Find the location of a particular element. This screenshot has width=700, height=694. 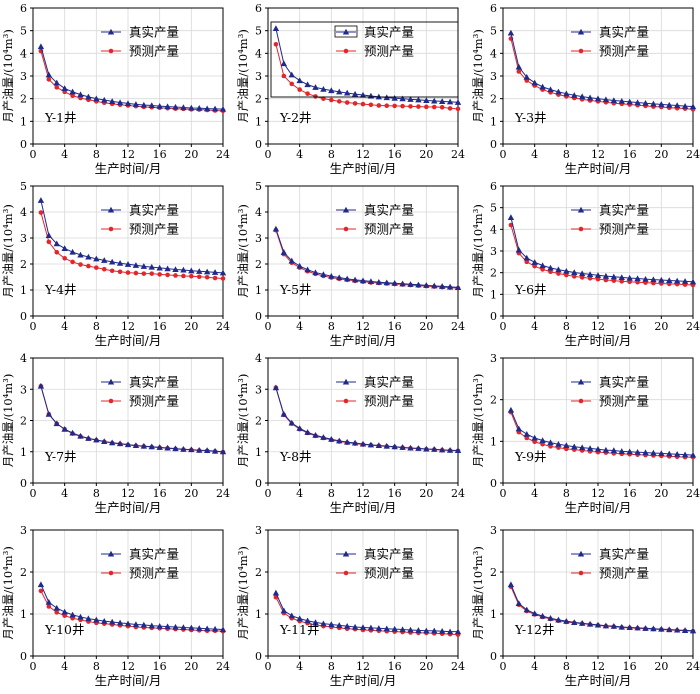

x-tick-label: 16 is located at coordinates (160, 326).